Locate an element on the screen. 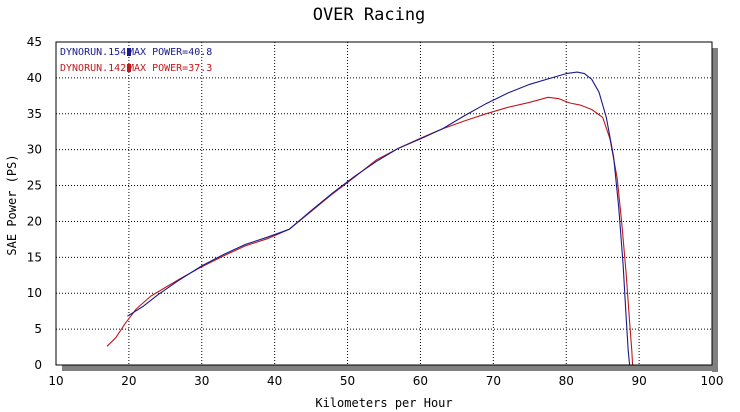  legend-entry-name: DYNORUN.154 is located at coordinates (93, 52).